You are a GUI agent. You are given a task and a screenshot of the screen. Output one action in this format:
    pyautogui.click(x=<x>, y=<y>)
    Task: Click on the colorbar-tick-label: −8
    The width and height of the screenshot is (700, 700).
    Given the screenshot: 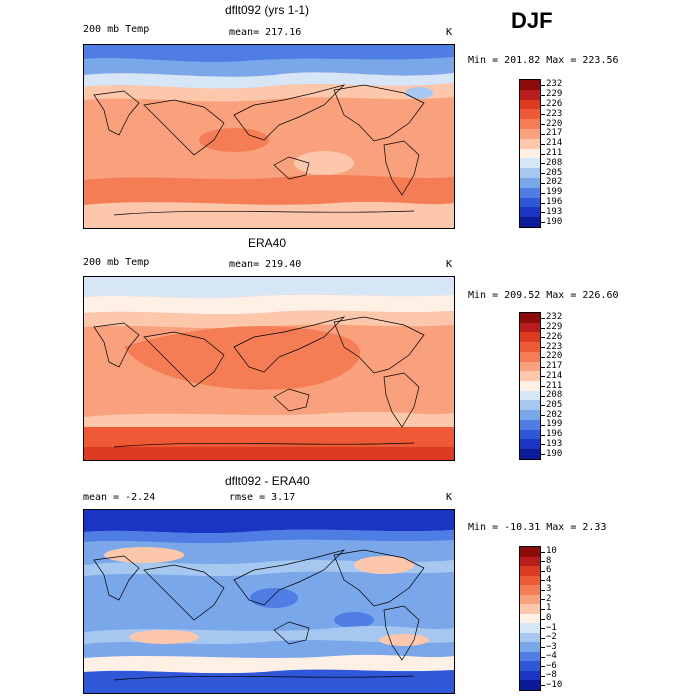 What is the action you would take?
    pyautogui.click(x=551, y=675)
    